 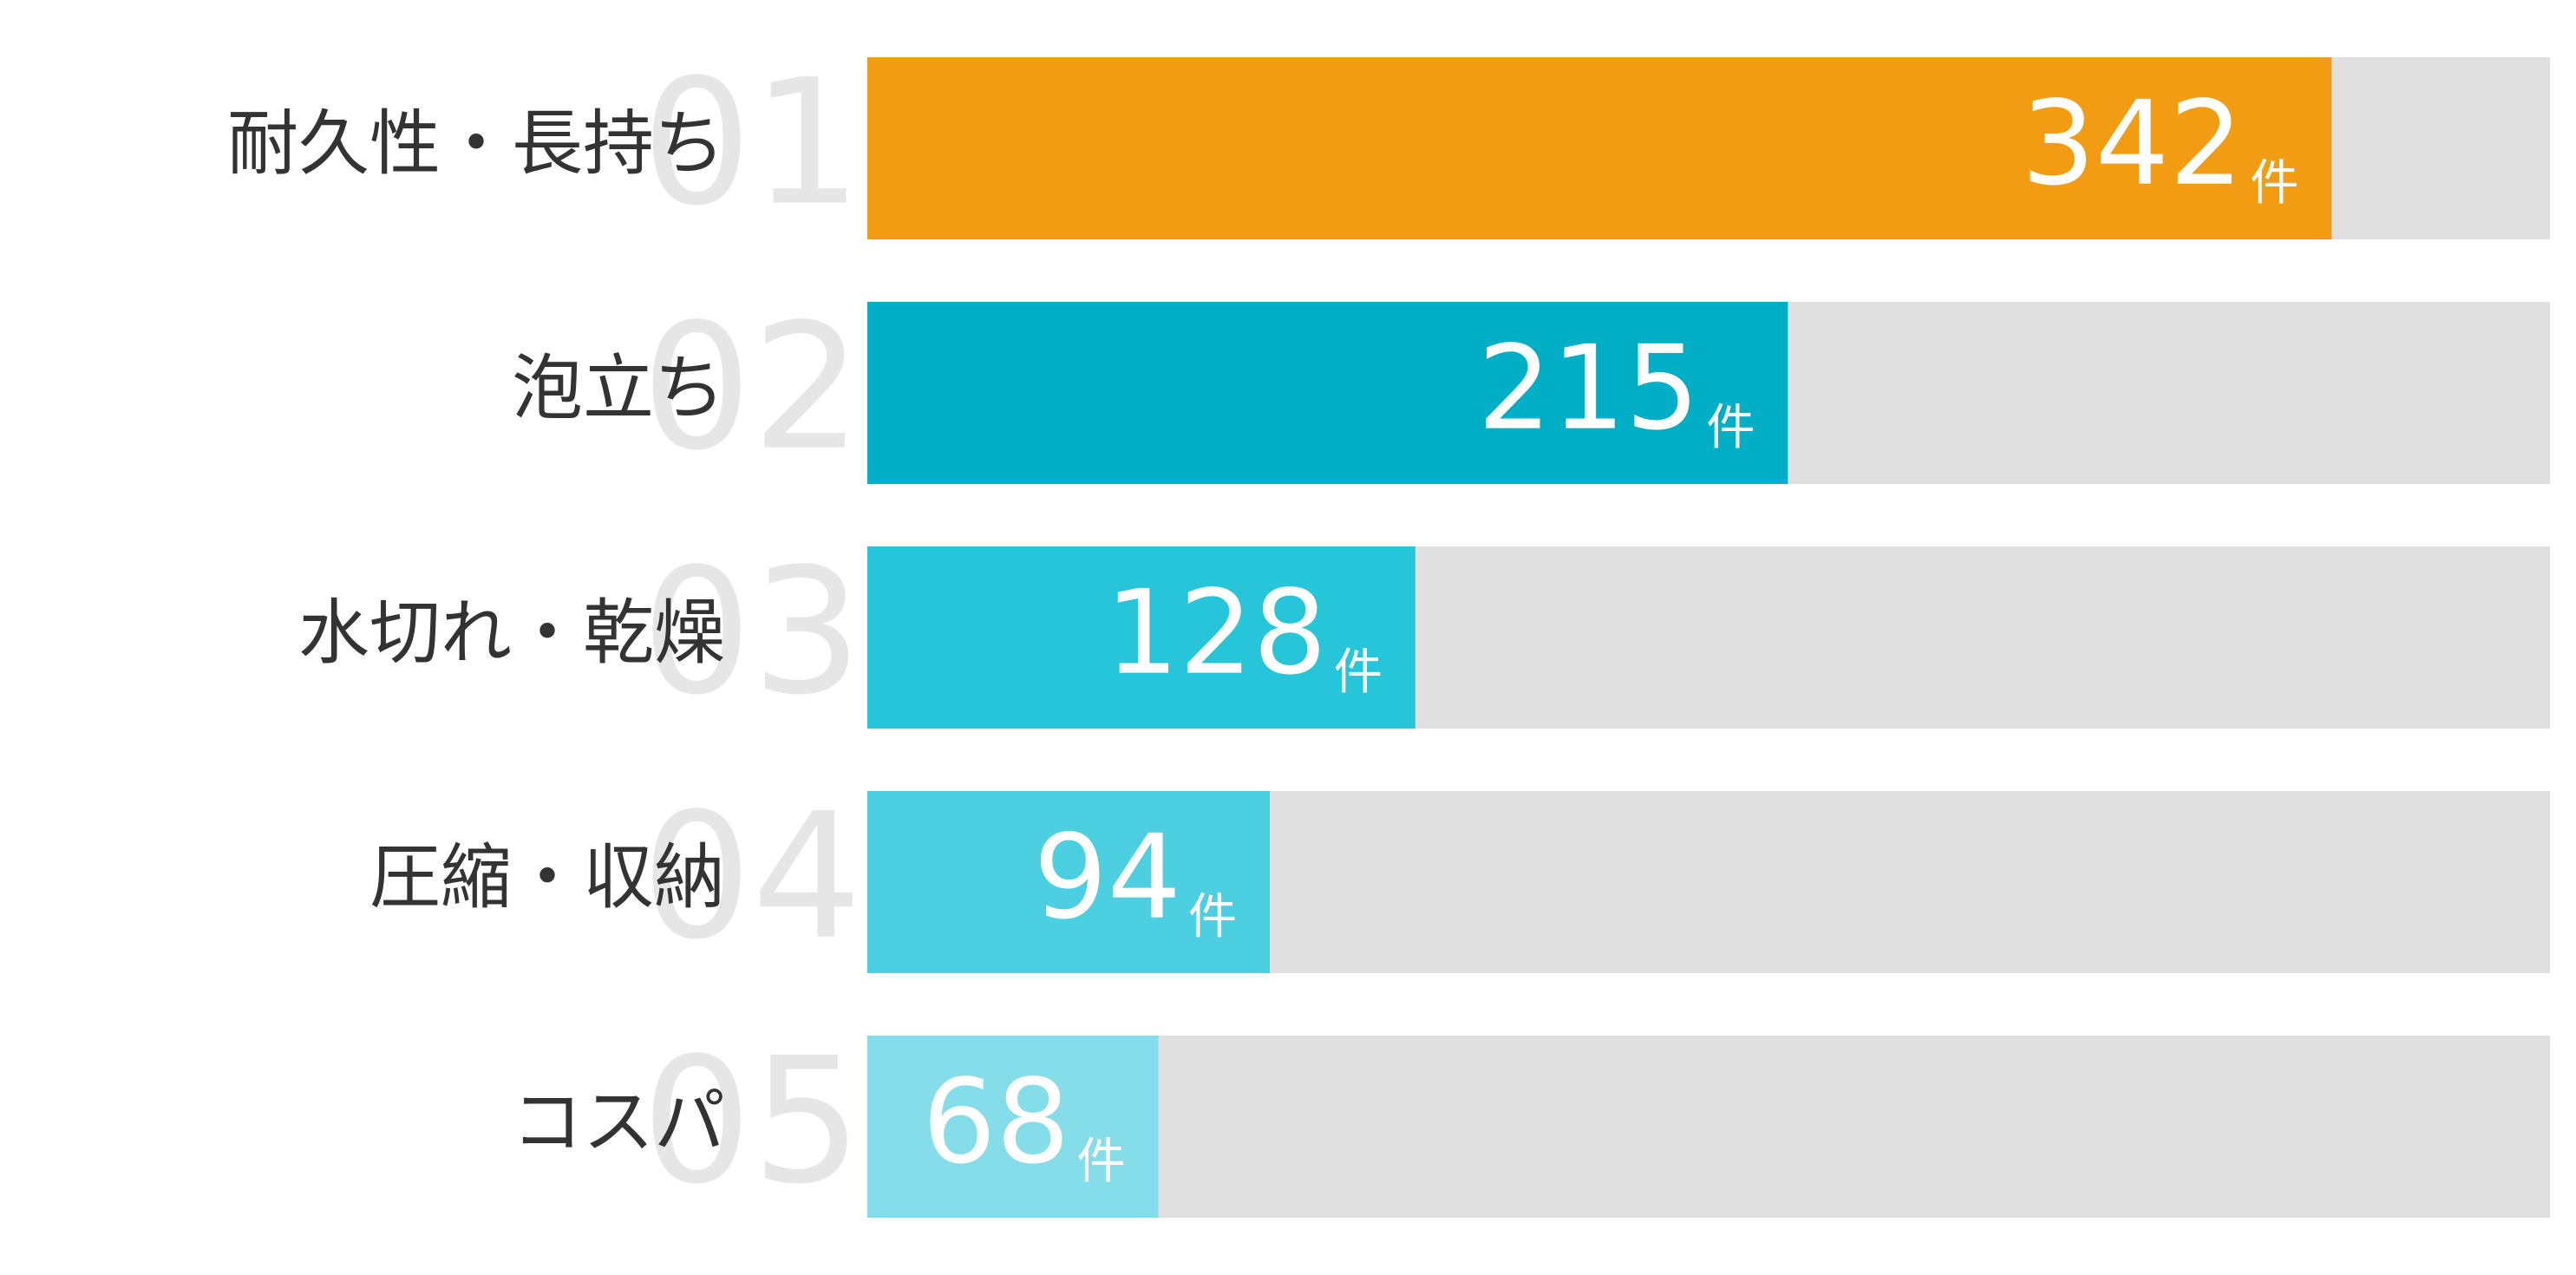 I want to click on value-label: 128, so click(x=1216, y=633).